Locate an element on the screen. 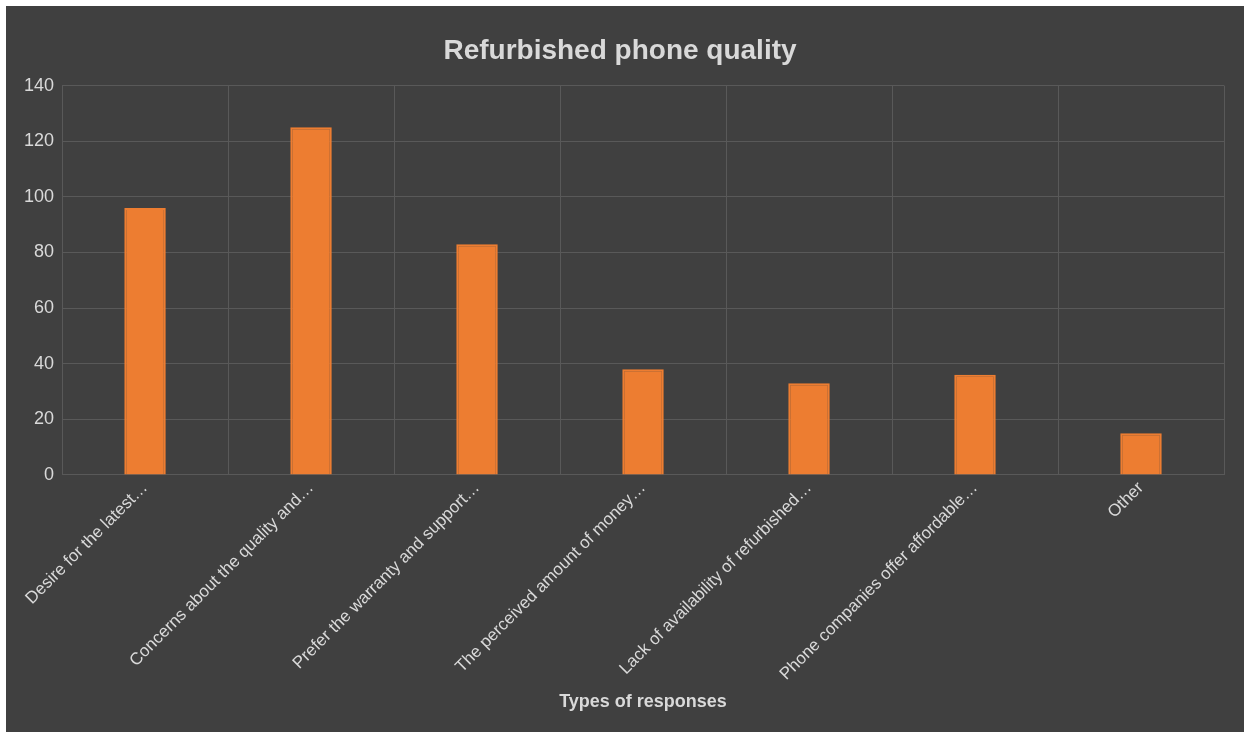  y-tick-label: 0 is located at coordinates (49, 473).